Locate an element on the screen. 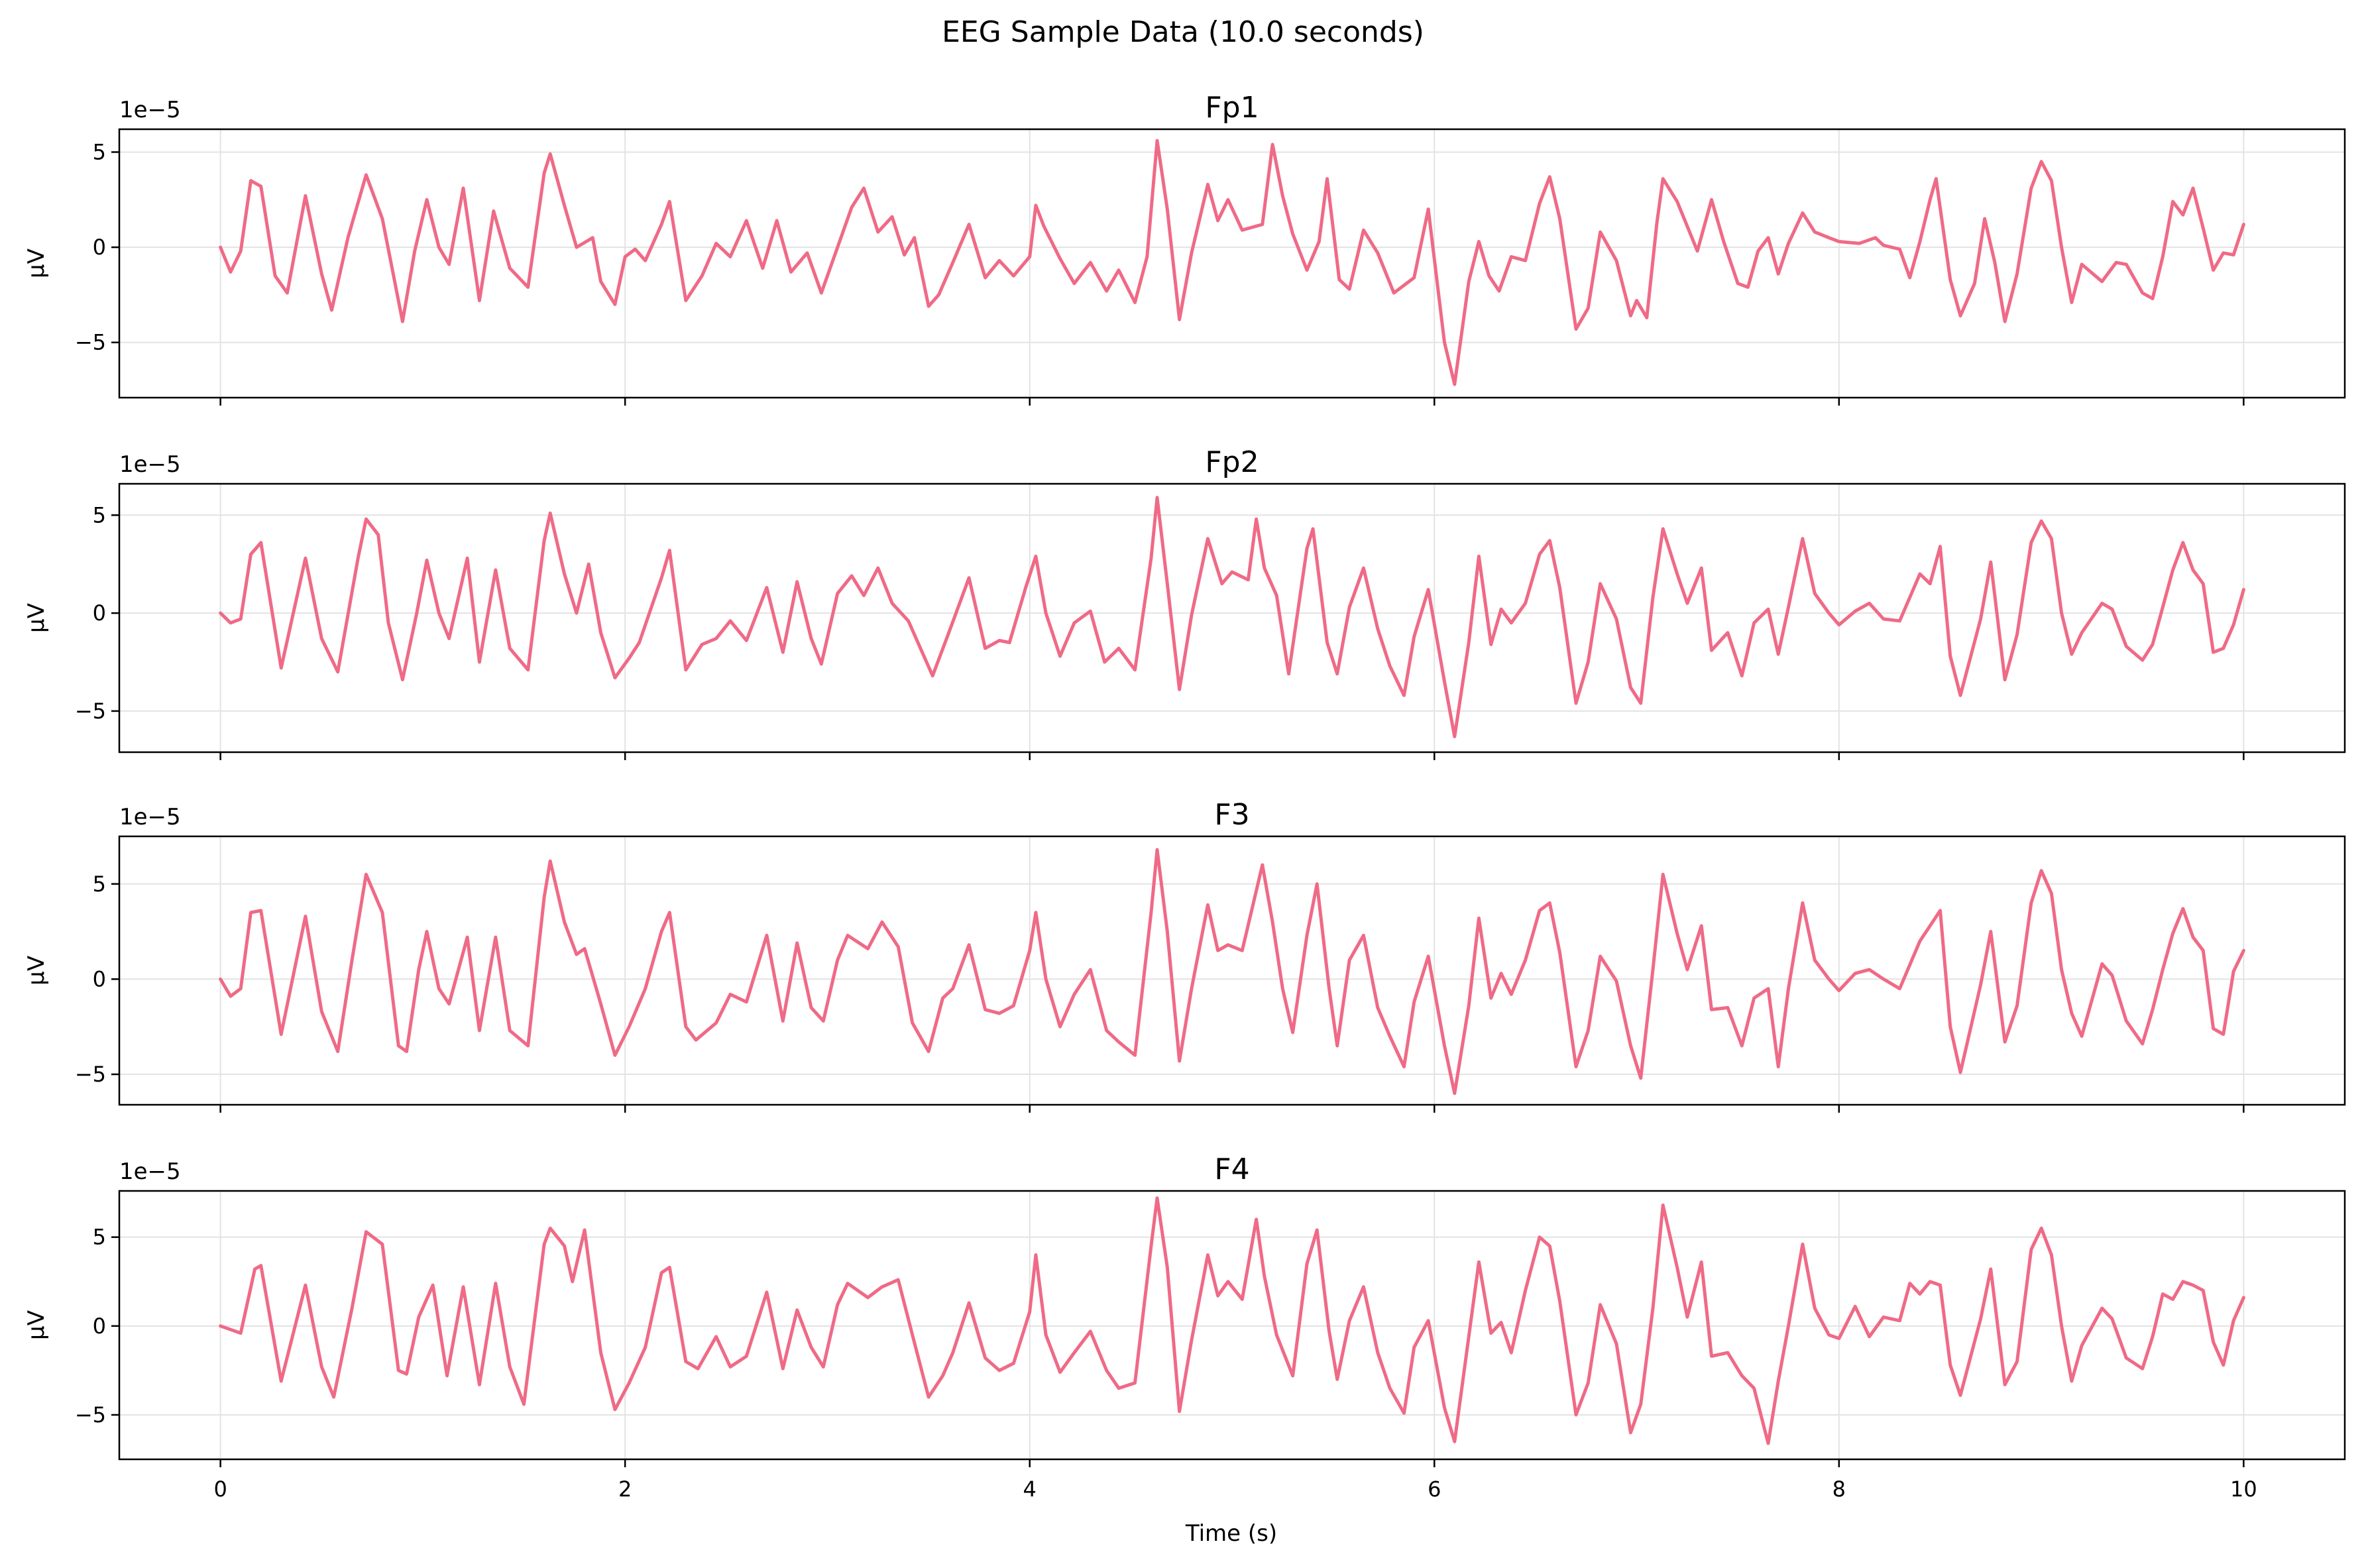 Image resolution: width=2366 pixels, height=1568 pixels. x-tick-label: 10 is located at coordinates (2243, 1489).